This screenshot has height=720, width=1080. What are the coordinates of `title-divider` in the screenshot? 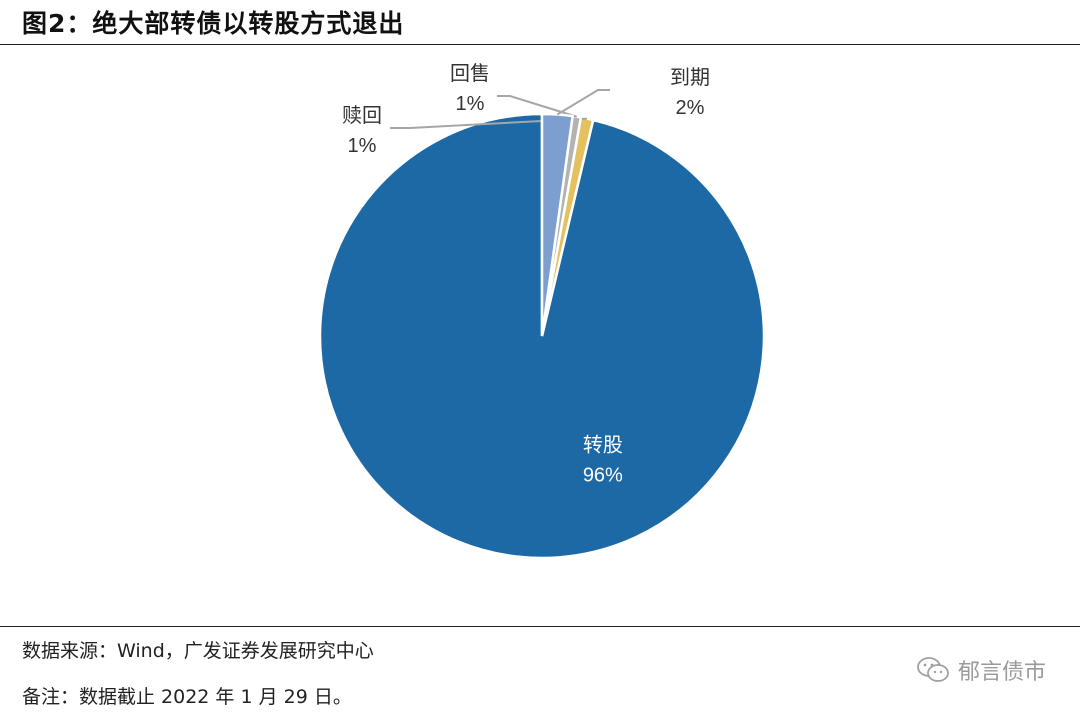 It's located at (540, 44).